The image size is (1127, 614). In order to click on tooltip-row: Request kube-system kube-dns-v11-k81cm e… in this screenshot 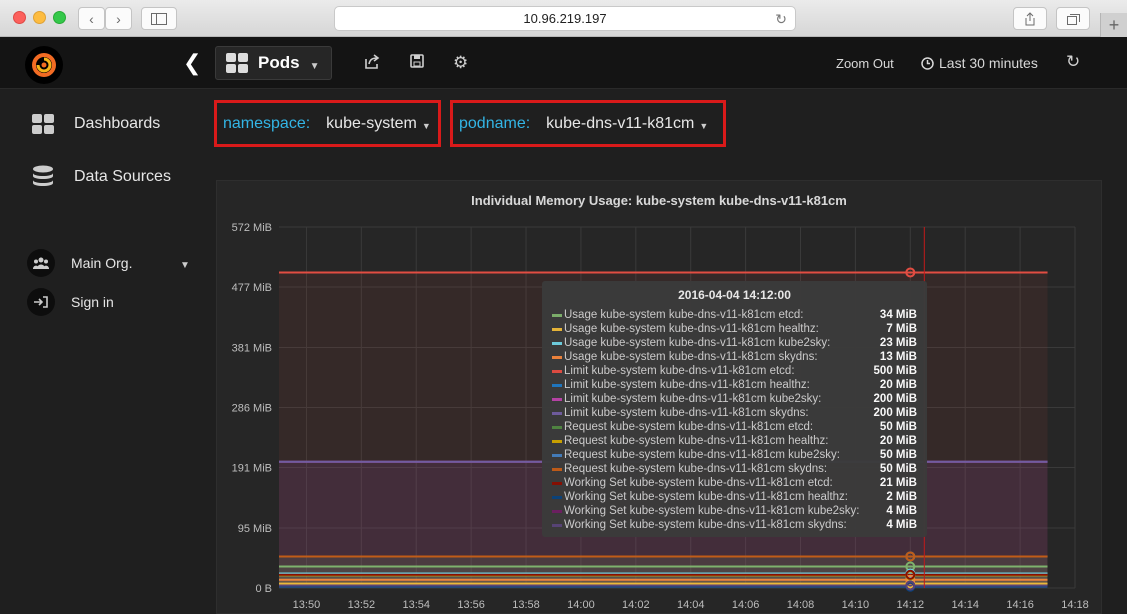, I will do `click(734, 427)`.